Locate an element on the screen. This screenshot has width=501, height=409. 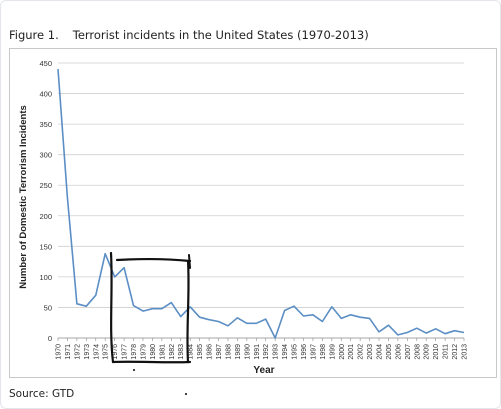
x-tick-label: 1972 is located at coordinates (77, 352).